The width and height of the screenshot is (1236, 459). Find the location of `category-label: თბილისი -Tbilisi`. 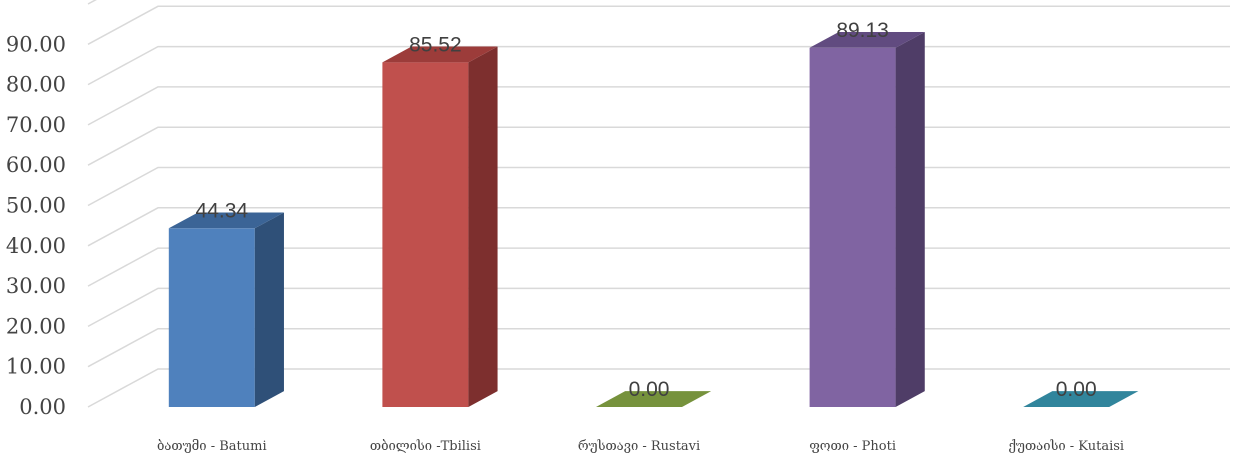

category-label: თბილისი -Tbilisi is located at coordinates (425, 446).